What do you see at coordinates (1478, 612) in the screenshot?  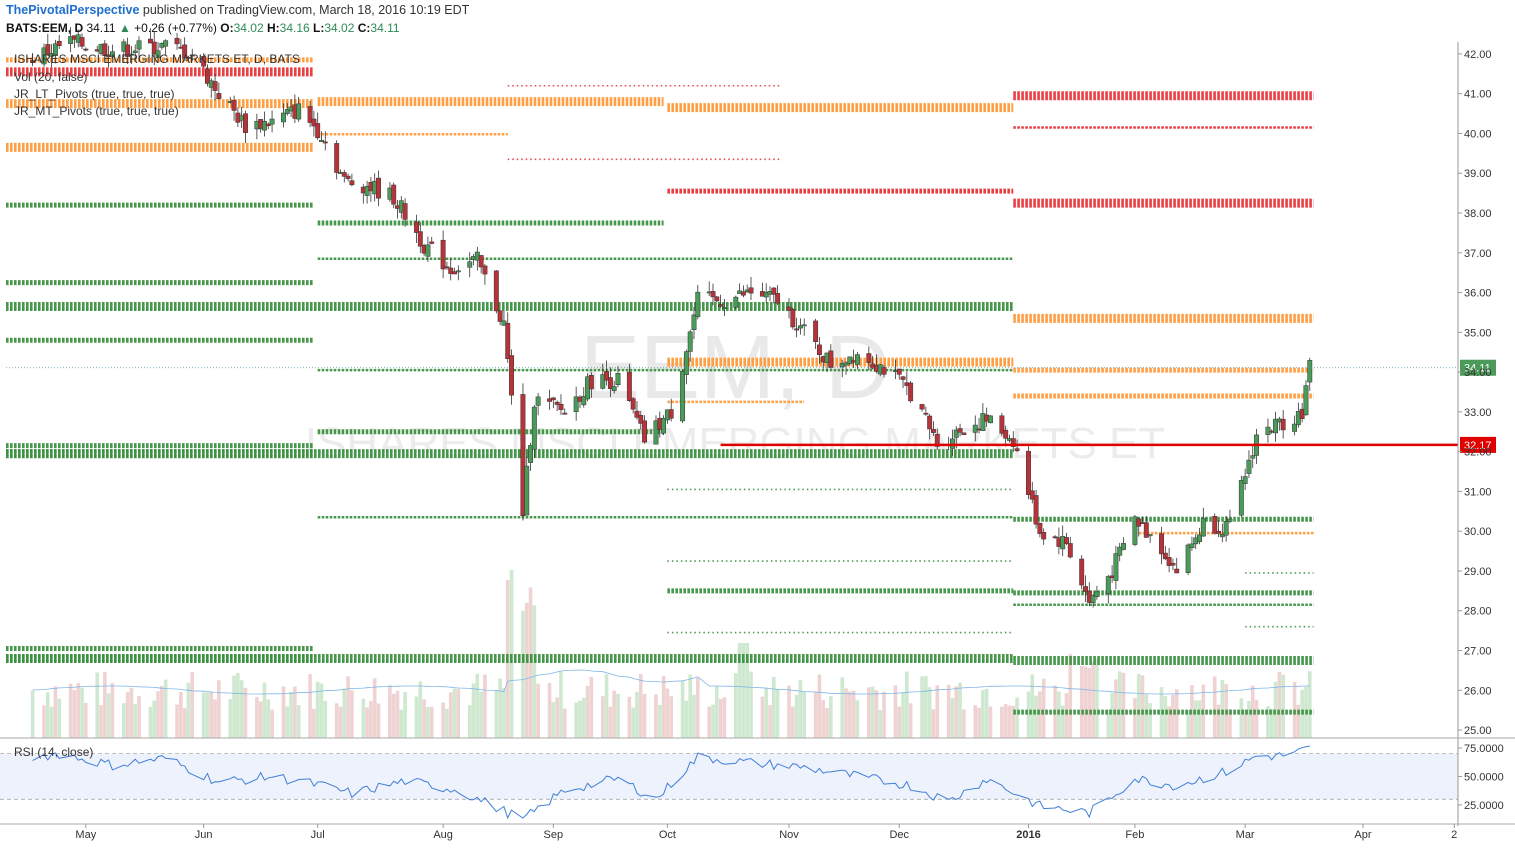 I see `y-tick-label: 28.00` at bounding box center [1478, 612].